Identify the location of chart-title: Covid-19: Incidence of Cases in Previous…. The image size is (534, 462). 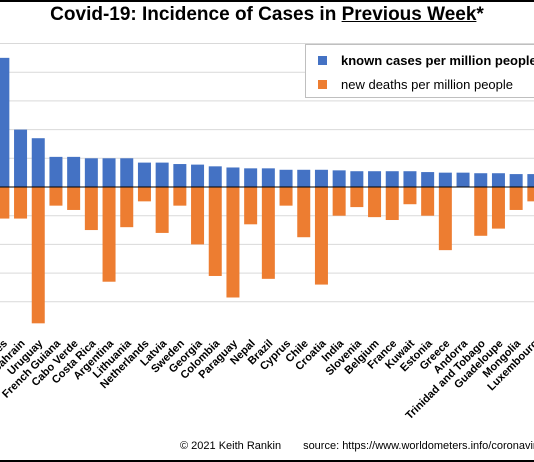
(267, 14).